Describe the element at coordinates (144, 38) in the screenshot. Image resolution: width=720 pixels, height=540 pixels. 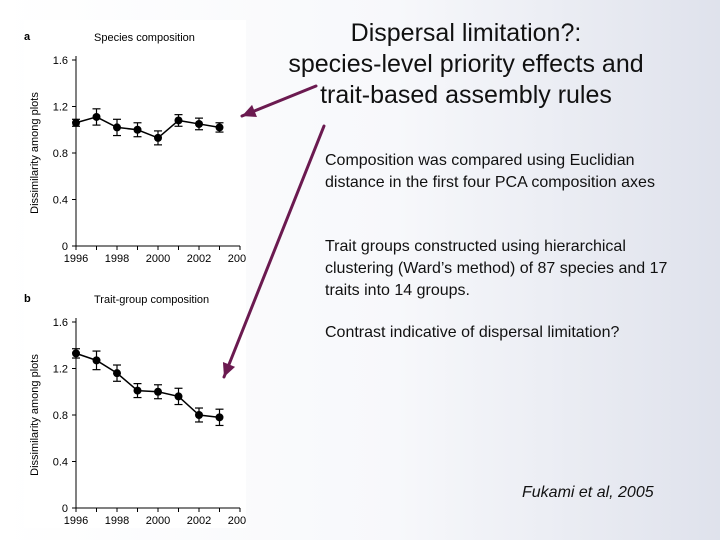
I see `chart-title: Species composition` at that location.